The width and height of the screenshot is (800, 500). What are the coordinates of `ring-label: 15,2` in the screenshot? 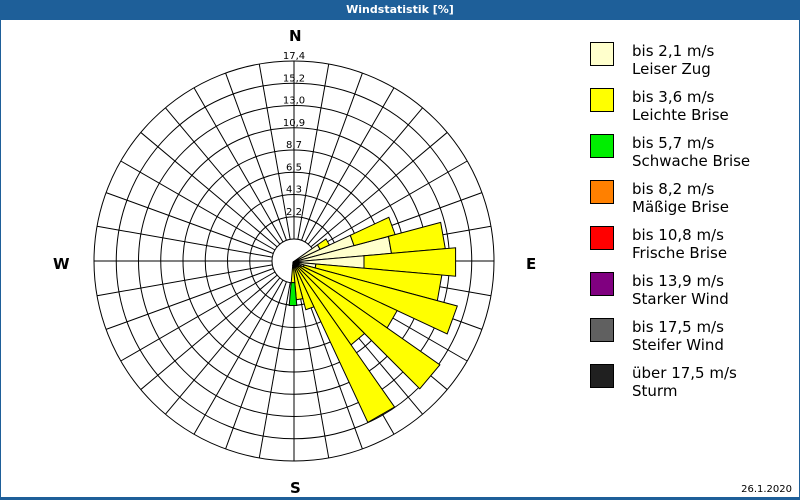 It's located at (294, 78).